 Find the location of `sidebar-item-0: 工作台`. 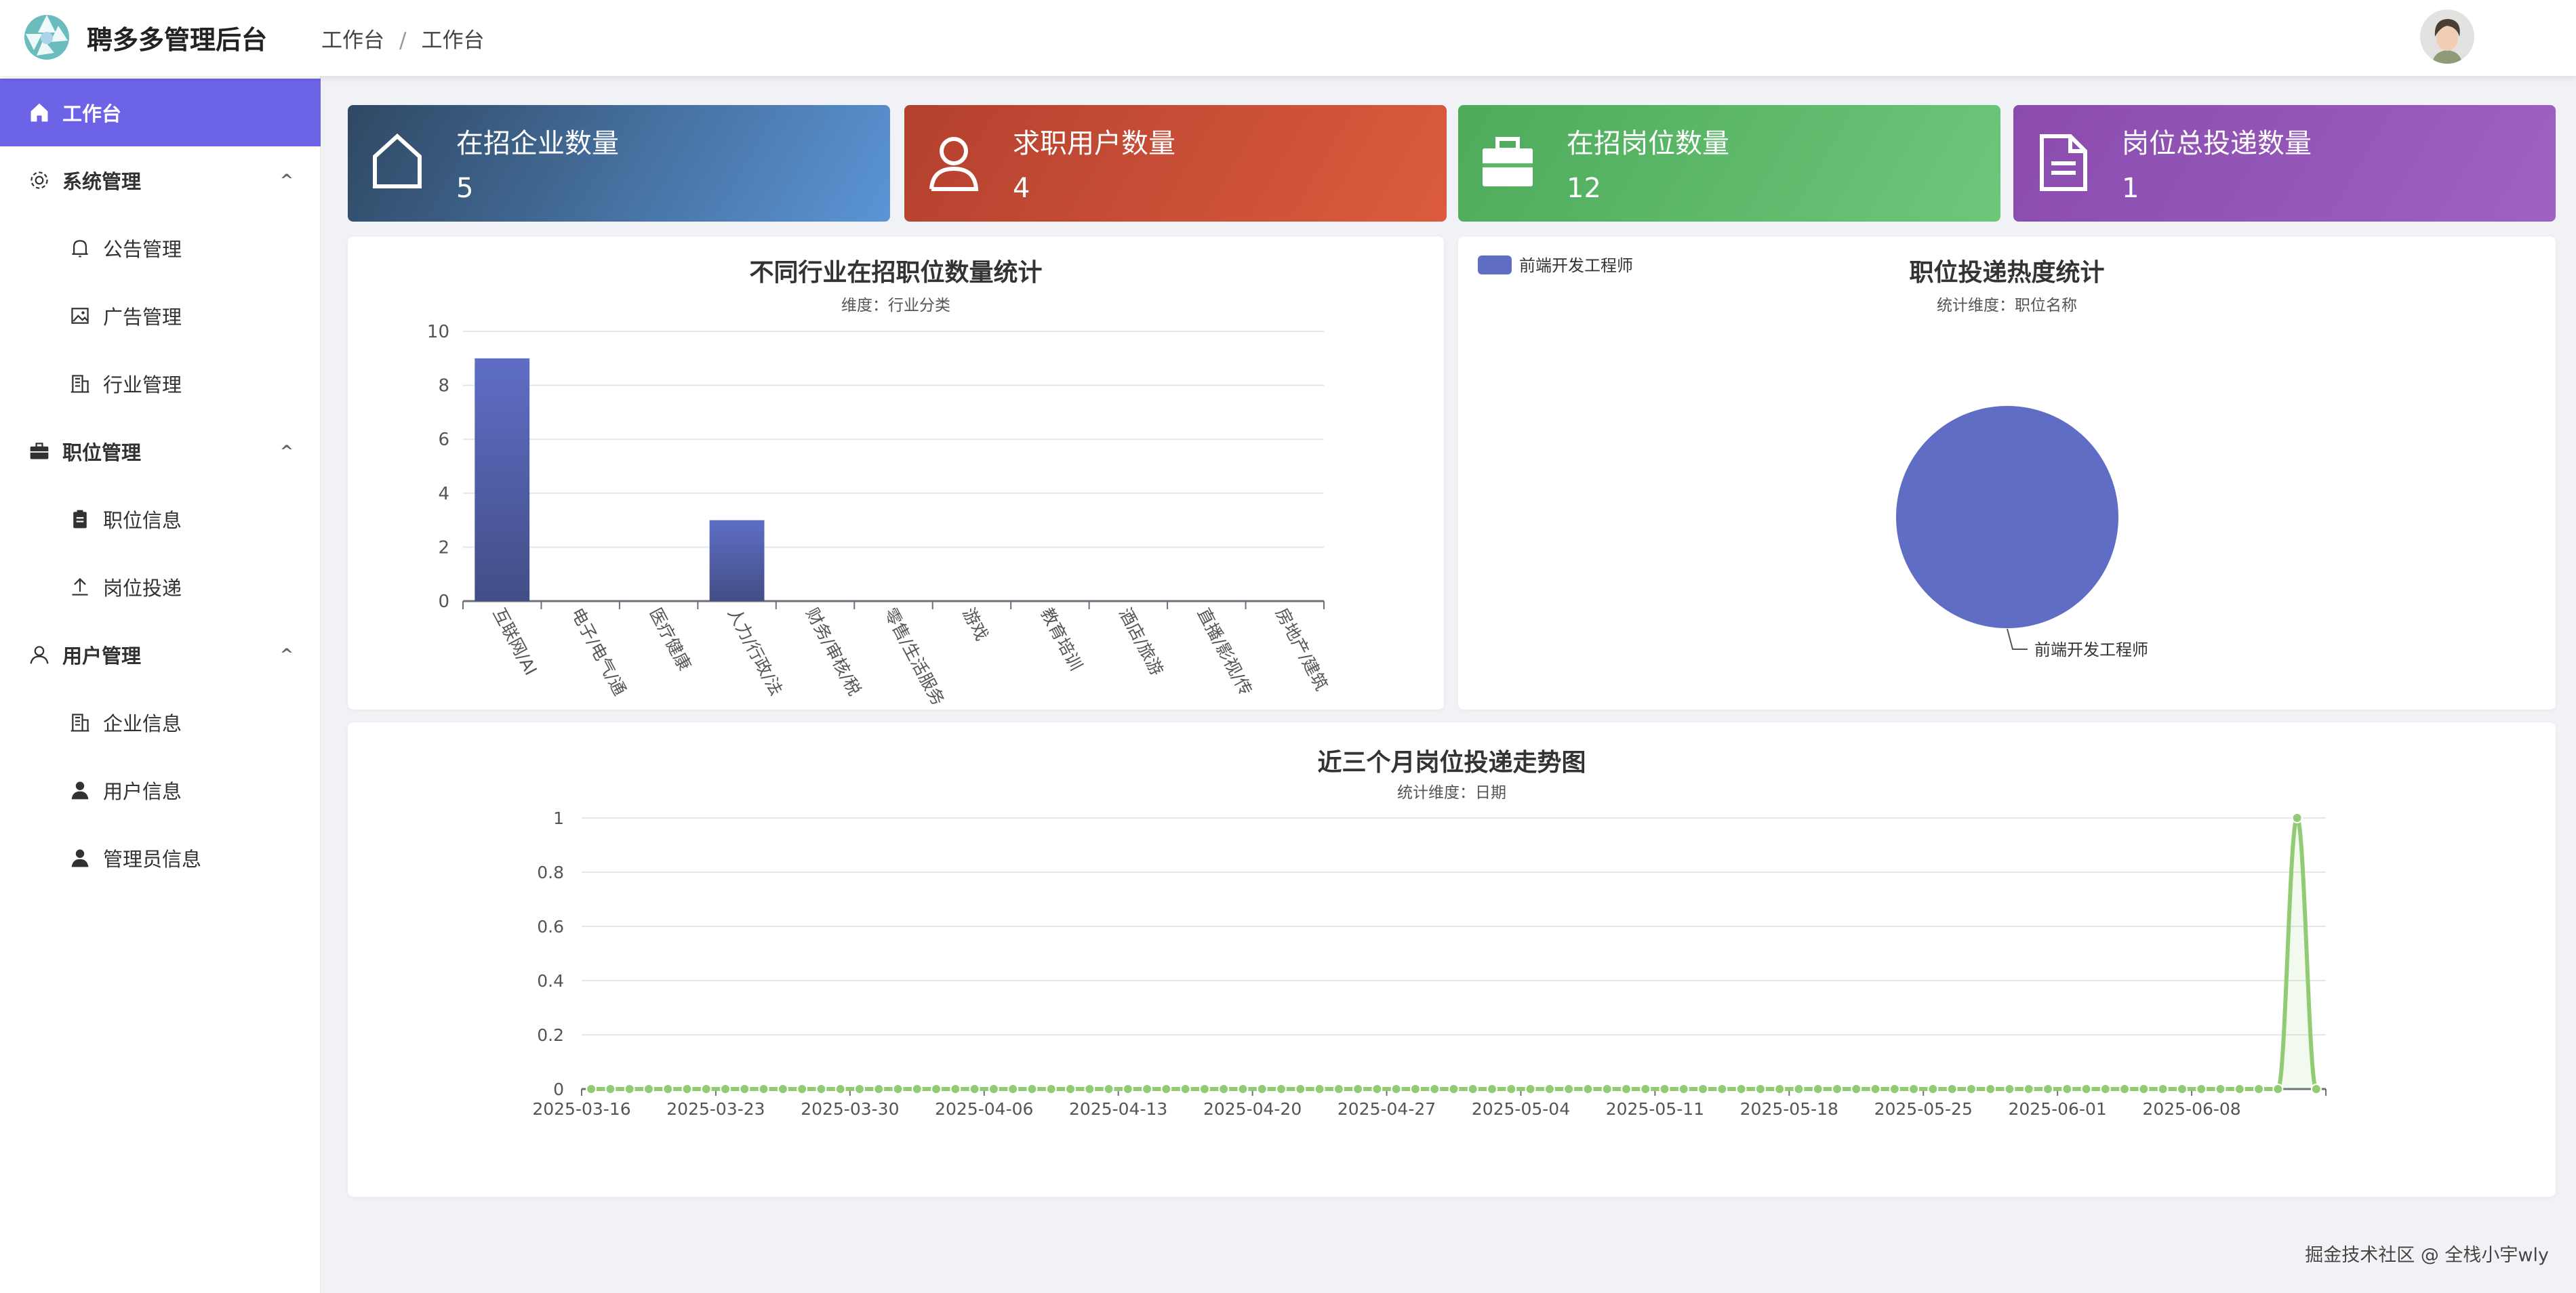

sidebar-item-0: 工作台 is located at coordinates (160, 112).